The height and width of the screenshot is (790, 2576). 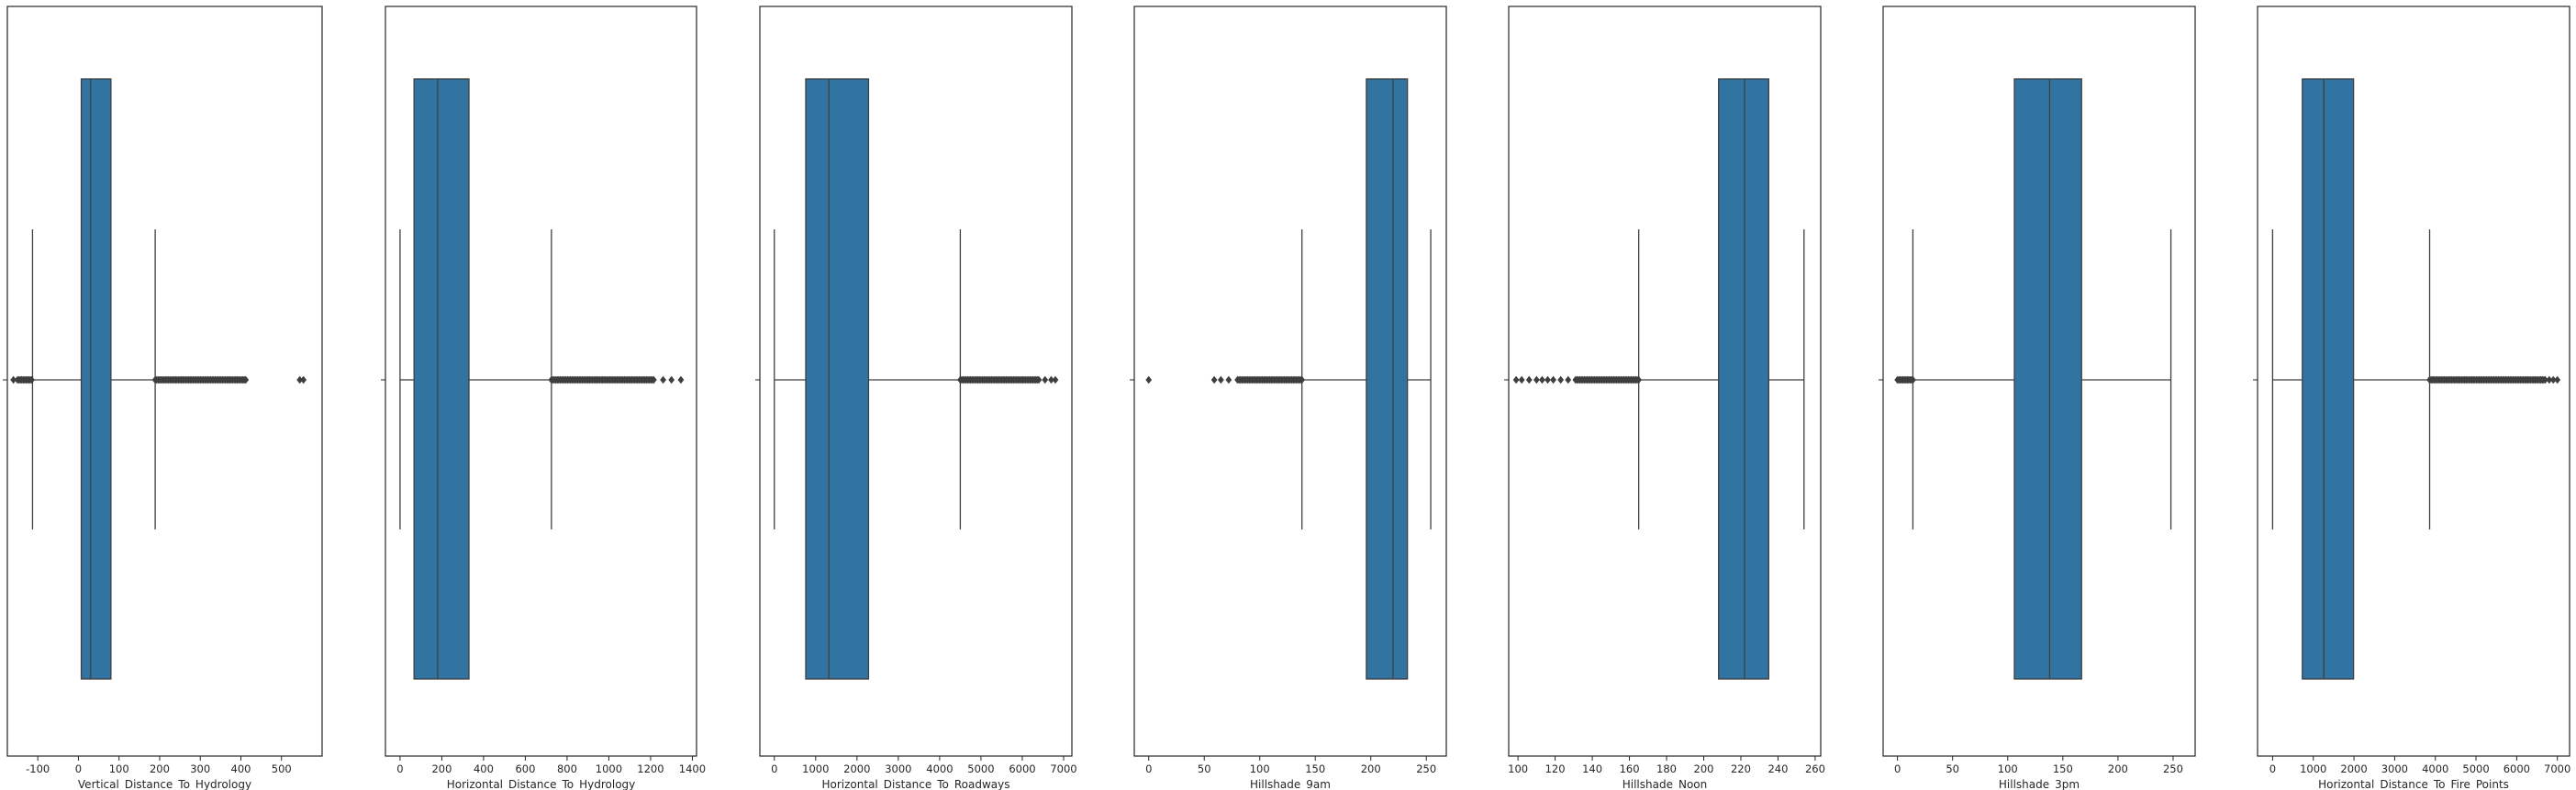 I want to click on boxplot-panel: 0 50 100 150 200 250 Hillshade_3pm, so click(x=2037, y=398).